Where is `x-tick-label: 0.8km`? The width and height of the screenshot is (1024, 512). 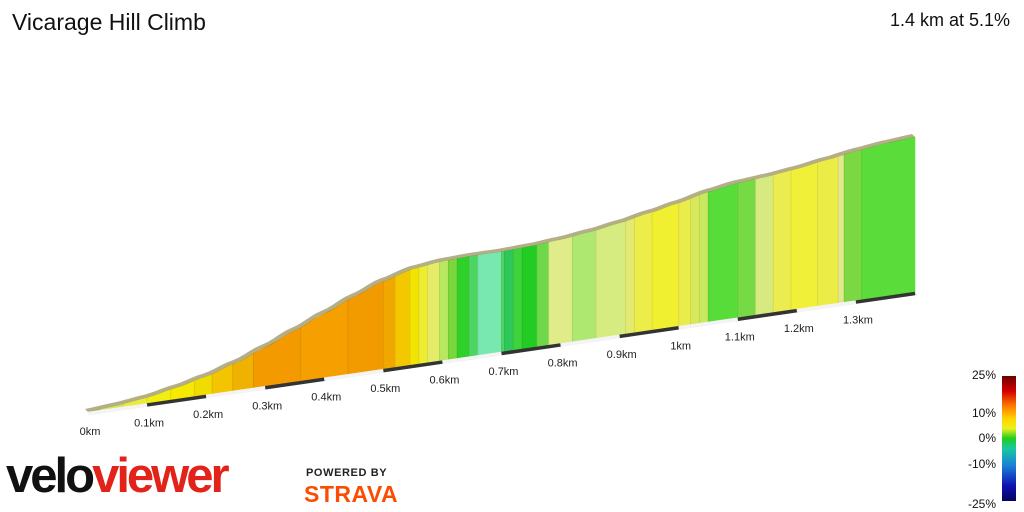
x-tick-label: 0.8km is located at coordinates (563, 363).